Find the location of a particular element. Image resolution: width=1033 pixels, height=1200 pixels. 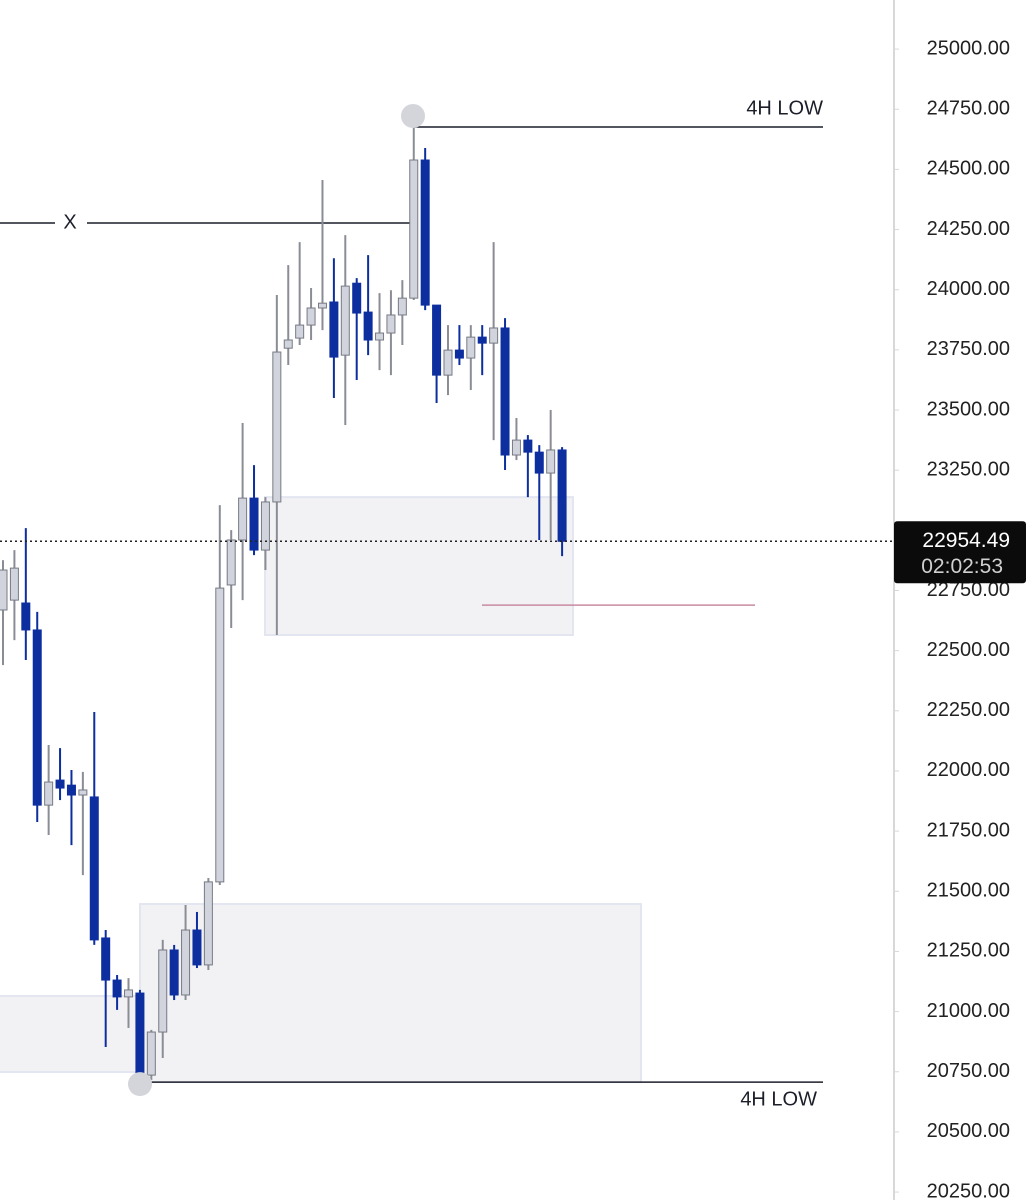

y-tick-label: 20750.00 is located at coordinates (968, 1071).